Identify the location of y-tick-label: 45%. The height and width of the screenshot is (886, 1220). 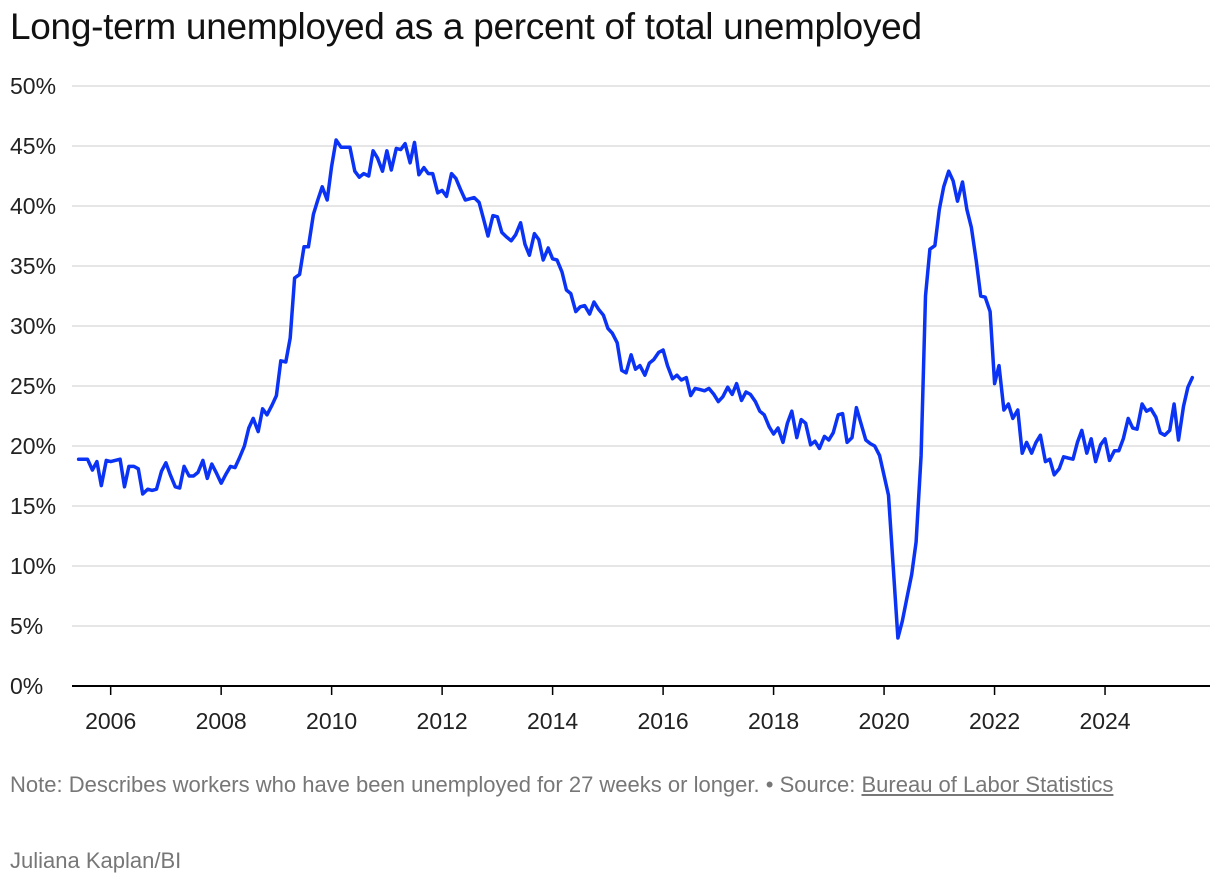
(33, 146).